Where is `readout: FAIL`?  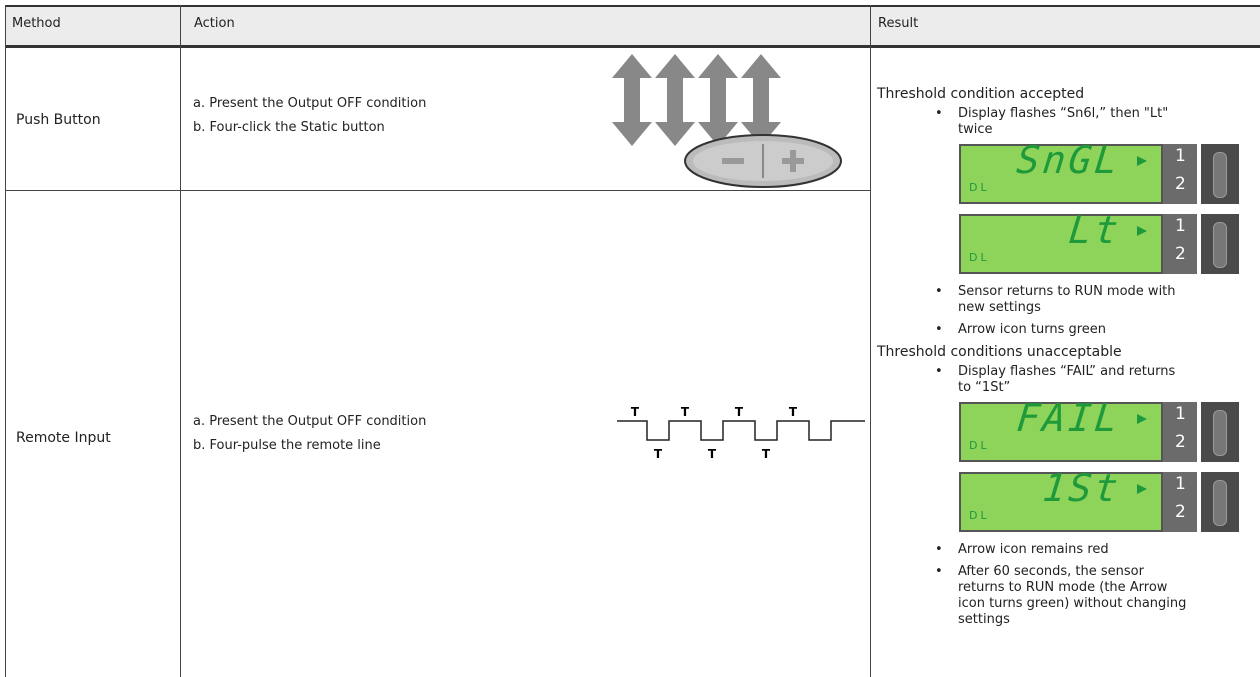
readout: FAIL is located at coordinates (1069, 418).